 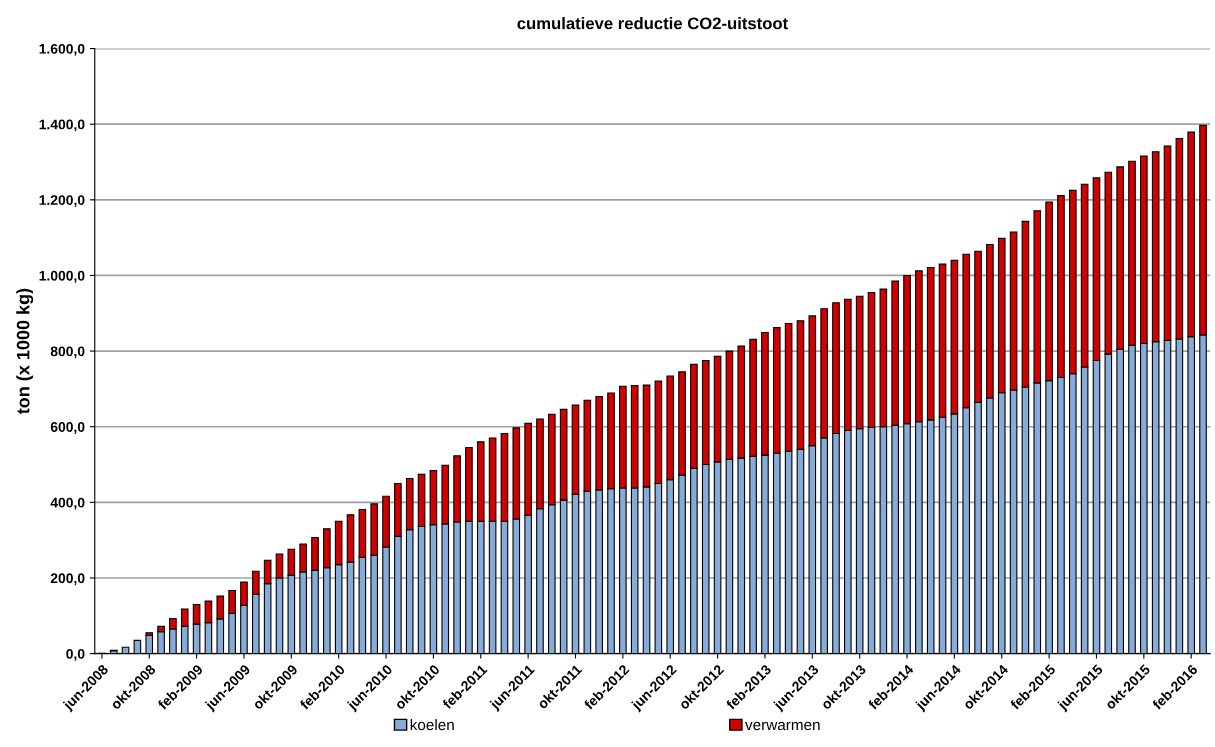 What do you see at coordinates (652, 23) in the screenshot?
I see `chart-title: cumulatieve reductie CO2-uitstoot` at bounding box center [652, 23].